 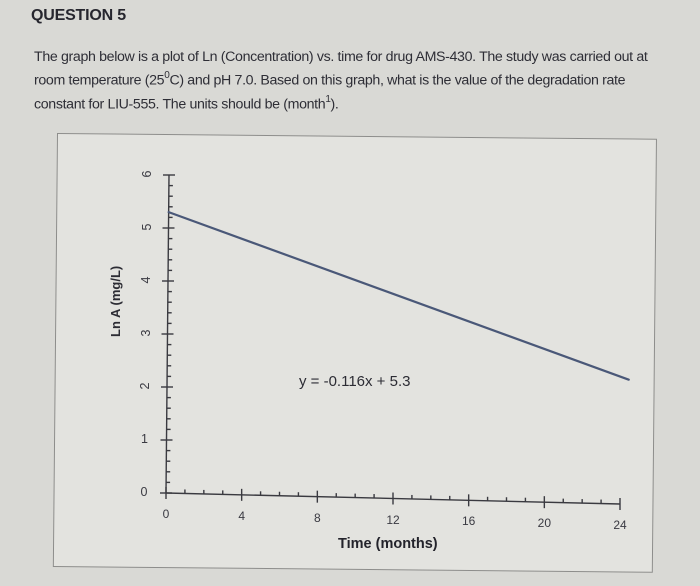 I want to click on x-axis-title: Time (months), so click(x=388, y=544).